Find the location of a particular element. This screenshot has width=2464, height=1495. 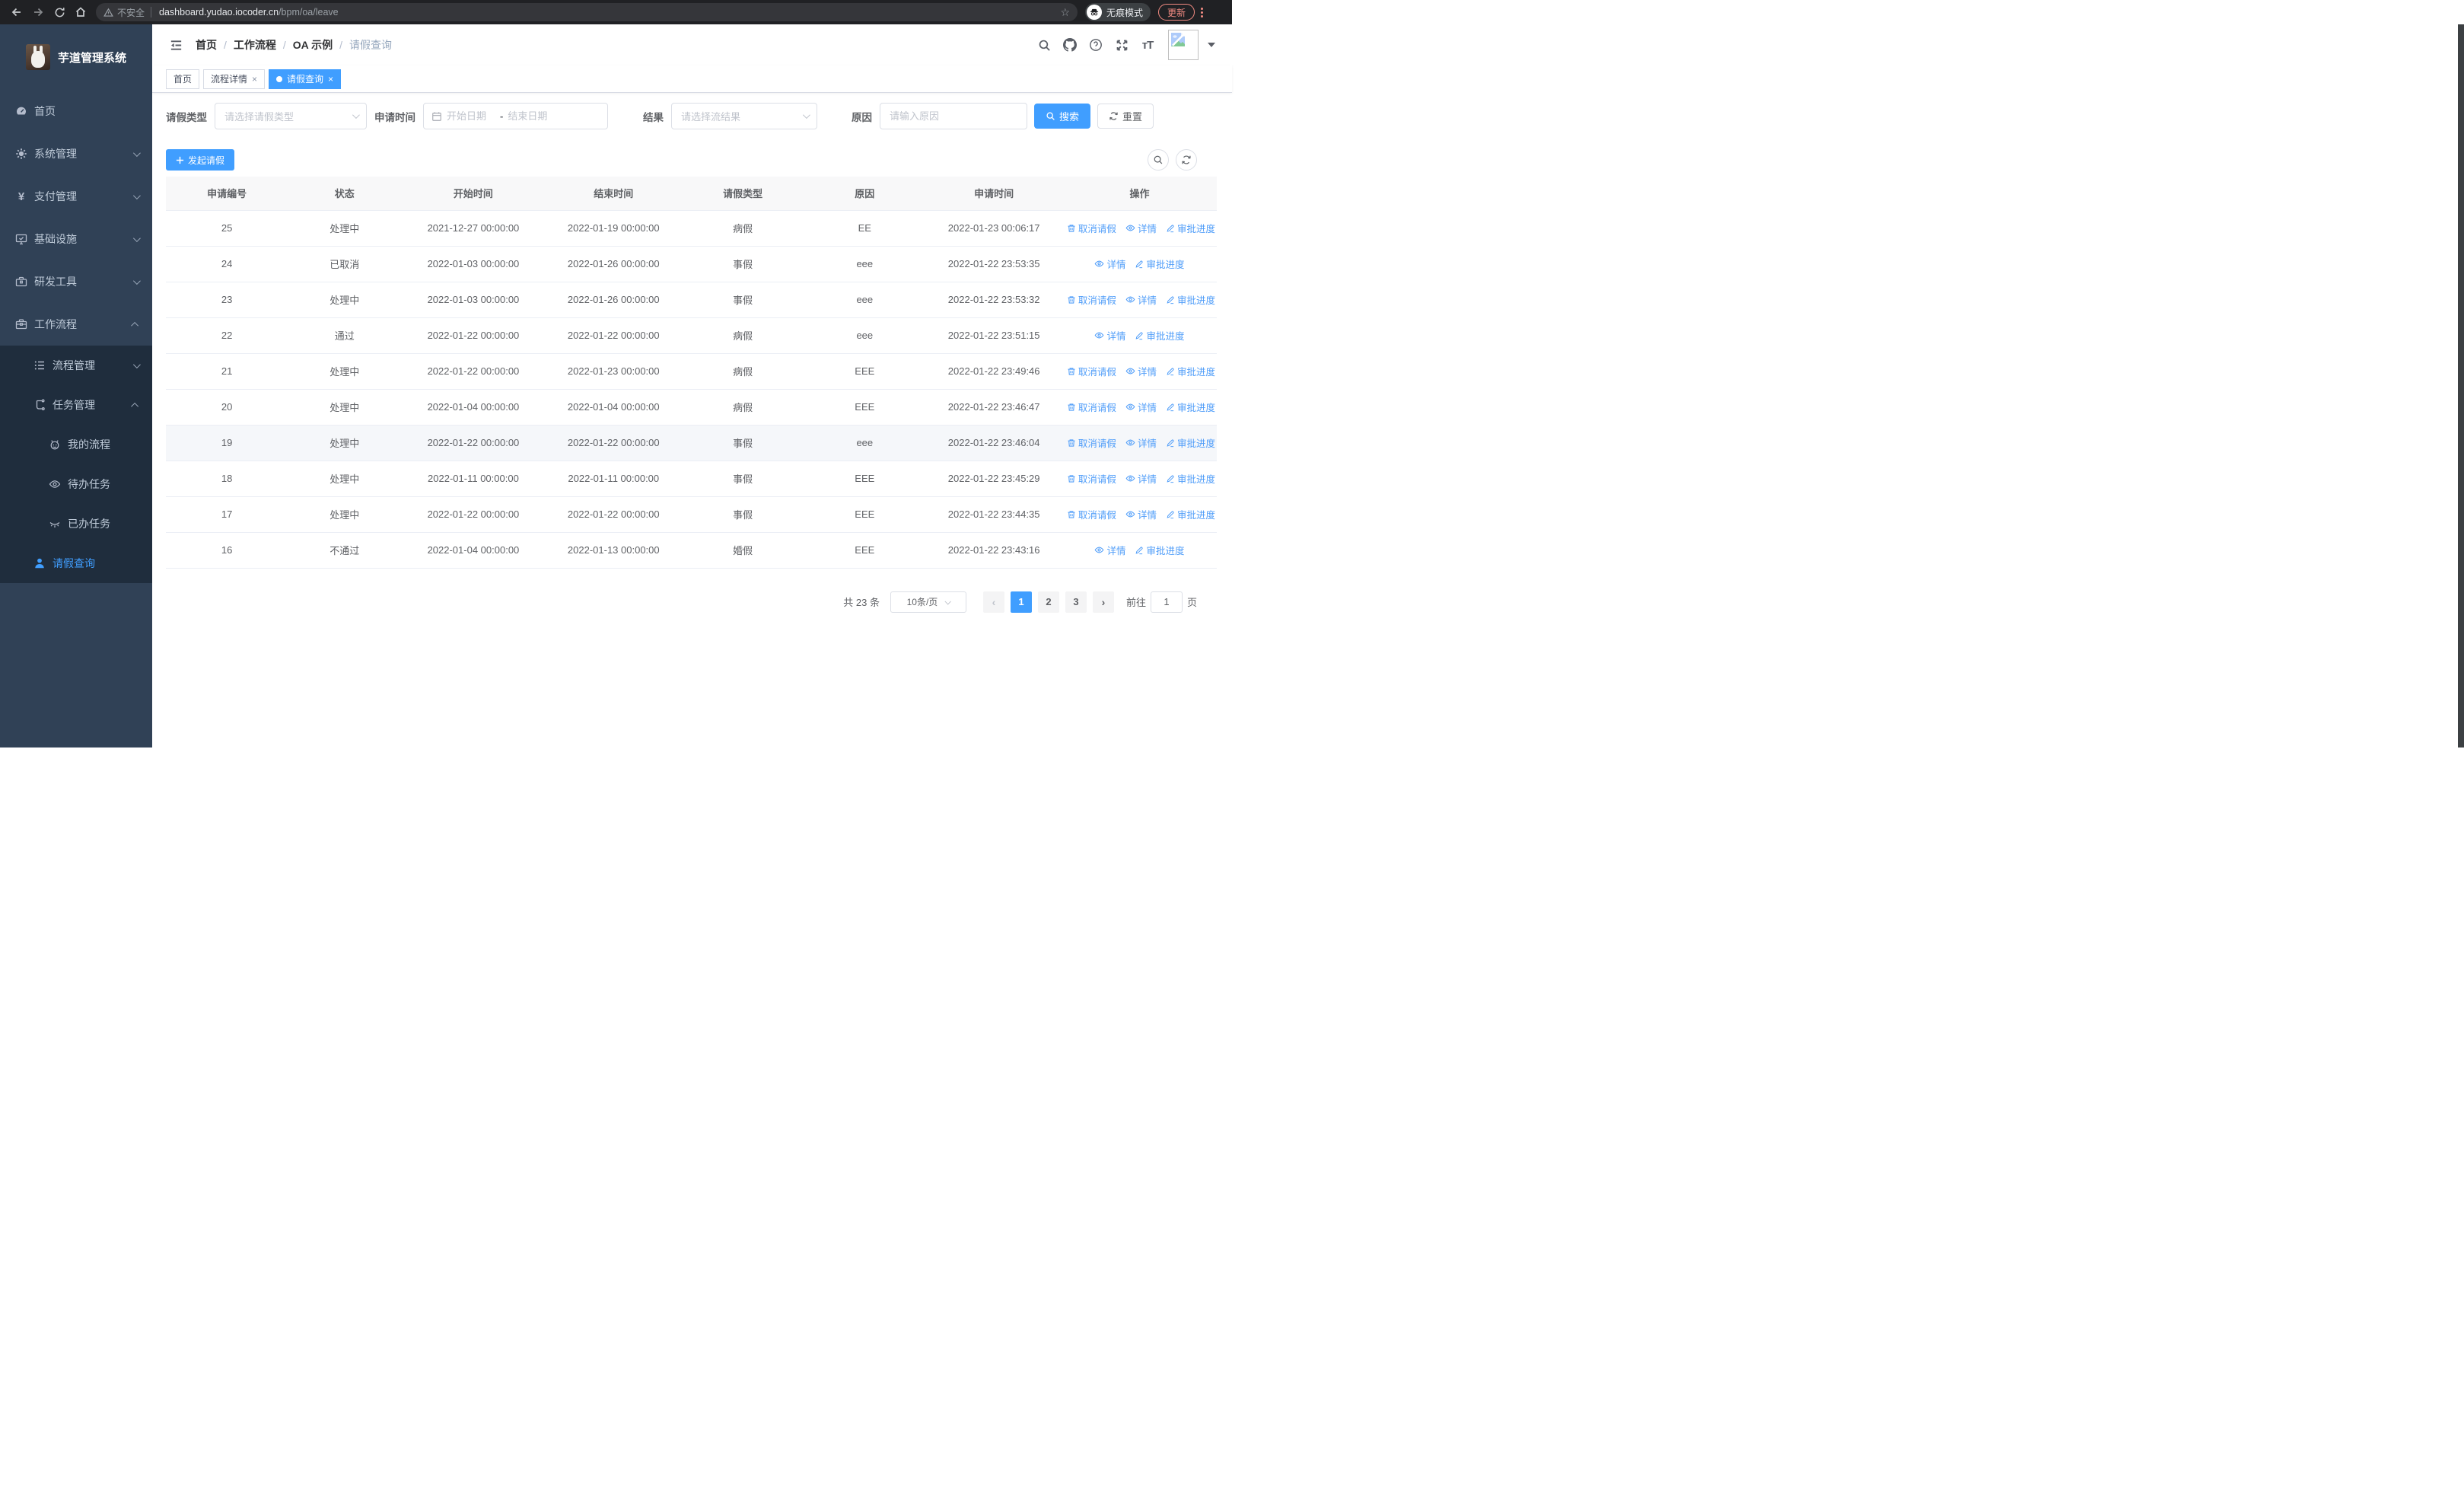

table-search-button is located at coordinates (1158, 160).